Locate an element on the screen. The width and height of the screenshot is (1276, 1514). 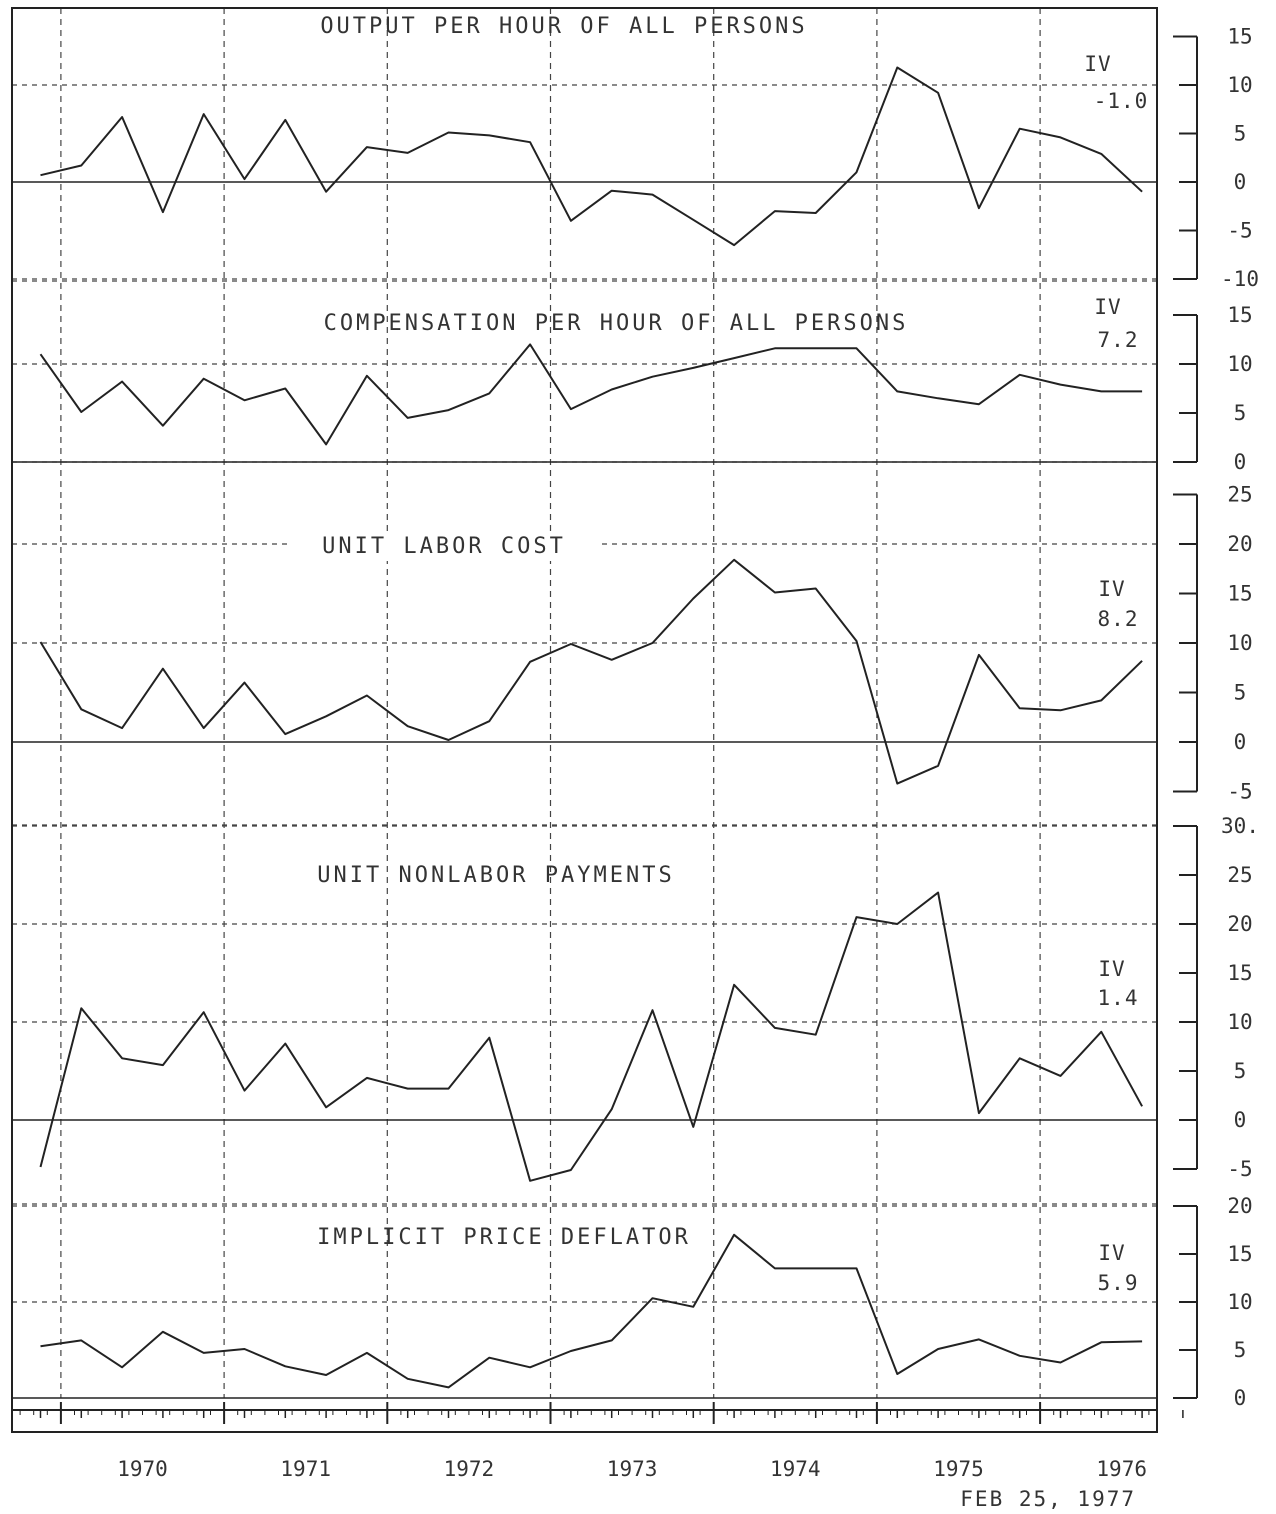
footer-date: FEB 25, 1977 is located at coordinates (1048, 1499).